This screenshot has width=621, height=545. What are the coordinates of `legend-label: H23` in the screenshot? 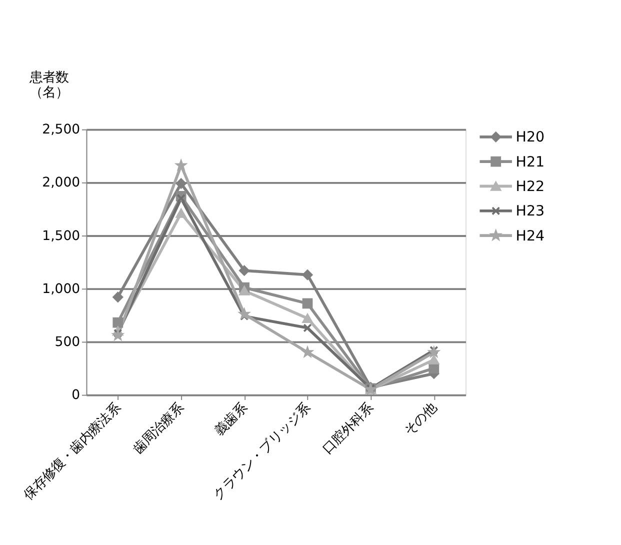 It's located at (530, 212).